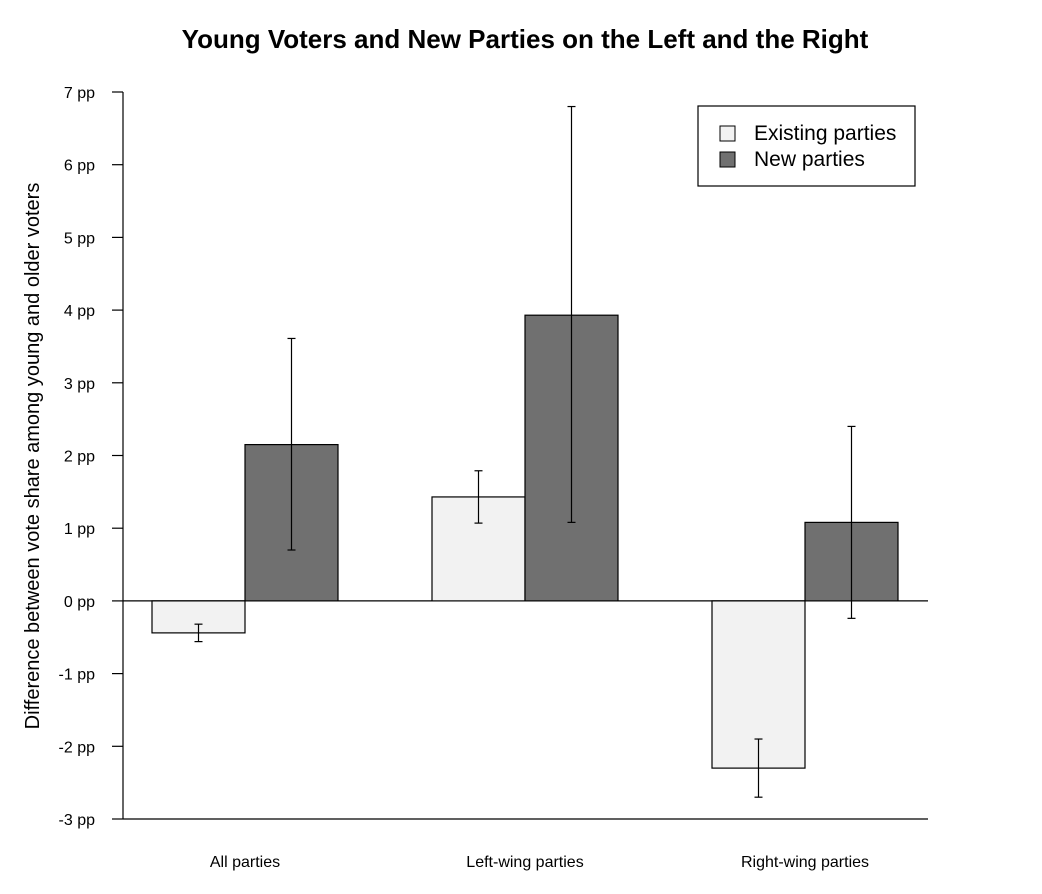  What do you see at coordinates (79, 457) in the screenshot?
I see `y-tick-label: 2 pp` at bounding box center [79, 457].